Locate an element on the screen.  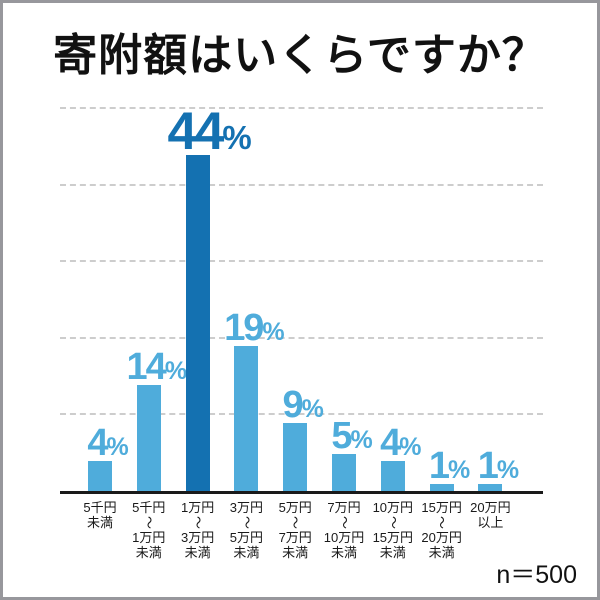
x-axis-label-7: 15万円～ 20万円 未満 is located at coordinates (441, 530).